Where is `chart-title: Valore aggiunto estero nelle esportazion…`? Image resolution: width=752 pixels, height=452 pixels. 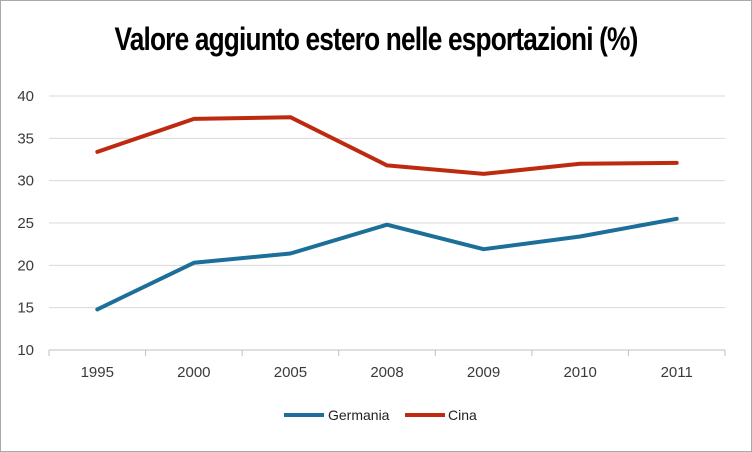
chart-title: Valore aggiunto estero nelle esportazion… is located at coordinates (376, 39).